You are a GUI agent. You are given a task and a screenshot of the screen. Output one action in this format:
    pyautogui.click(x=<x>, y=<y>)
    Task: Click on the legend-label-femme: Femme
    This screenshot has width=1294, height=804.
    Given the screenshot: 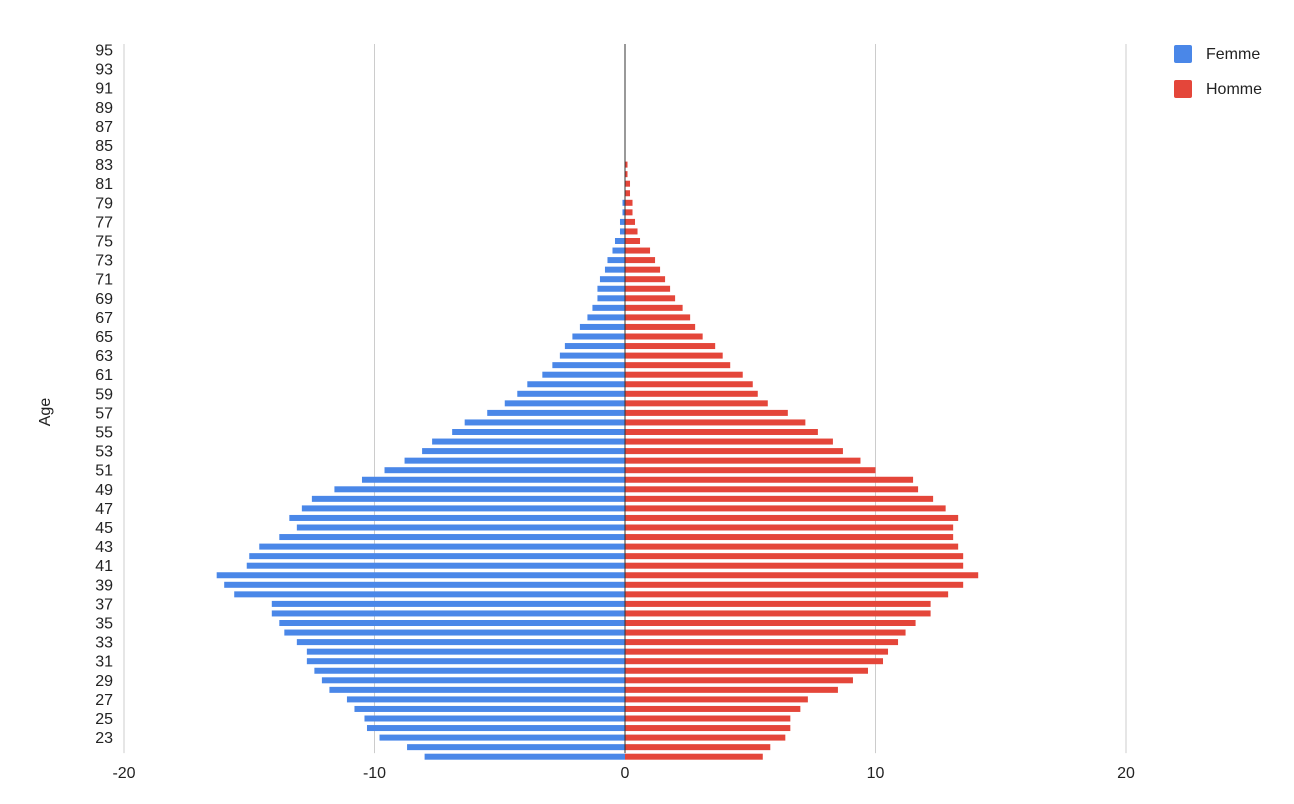 What is the action you would take?
    pyautogui.click(x=1233, y=54)
    